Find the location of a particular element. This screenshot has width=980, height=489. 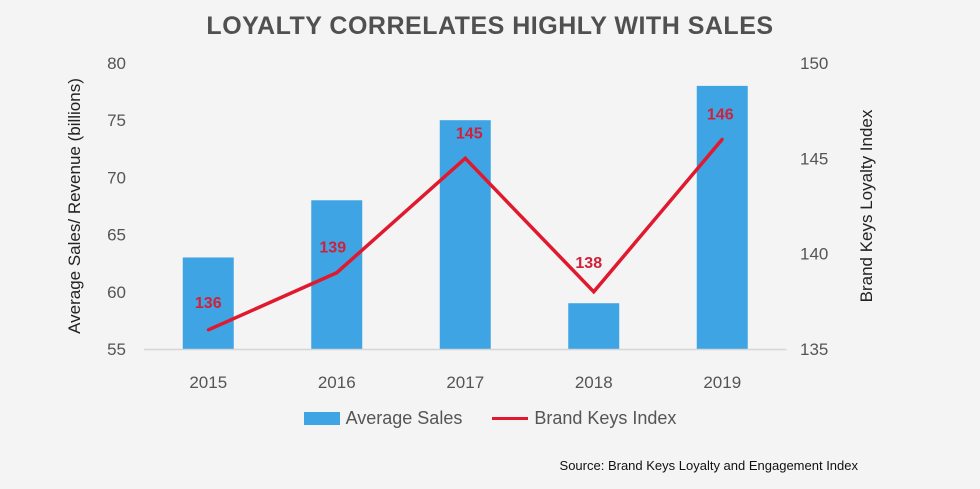

data-label: 145 is located at coordinates (469, 133).